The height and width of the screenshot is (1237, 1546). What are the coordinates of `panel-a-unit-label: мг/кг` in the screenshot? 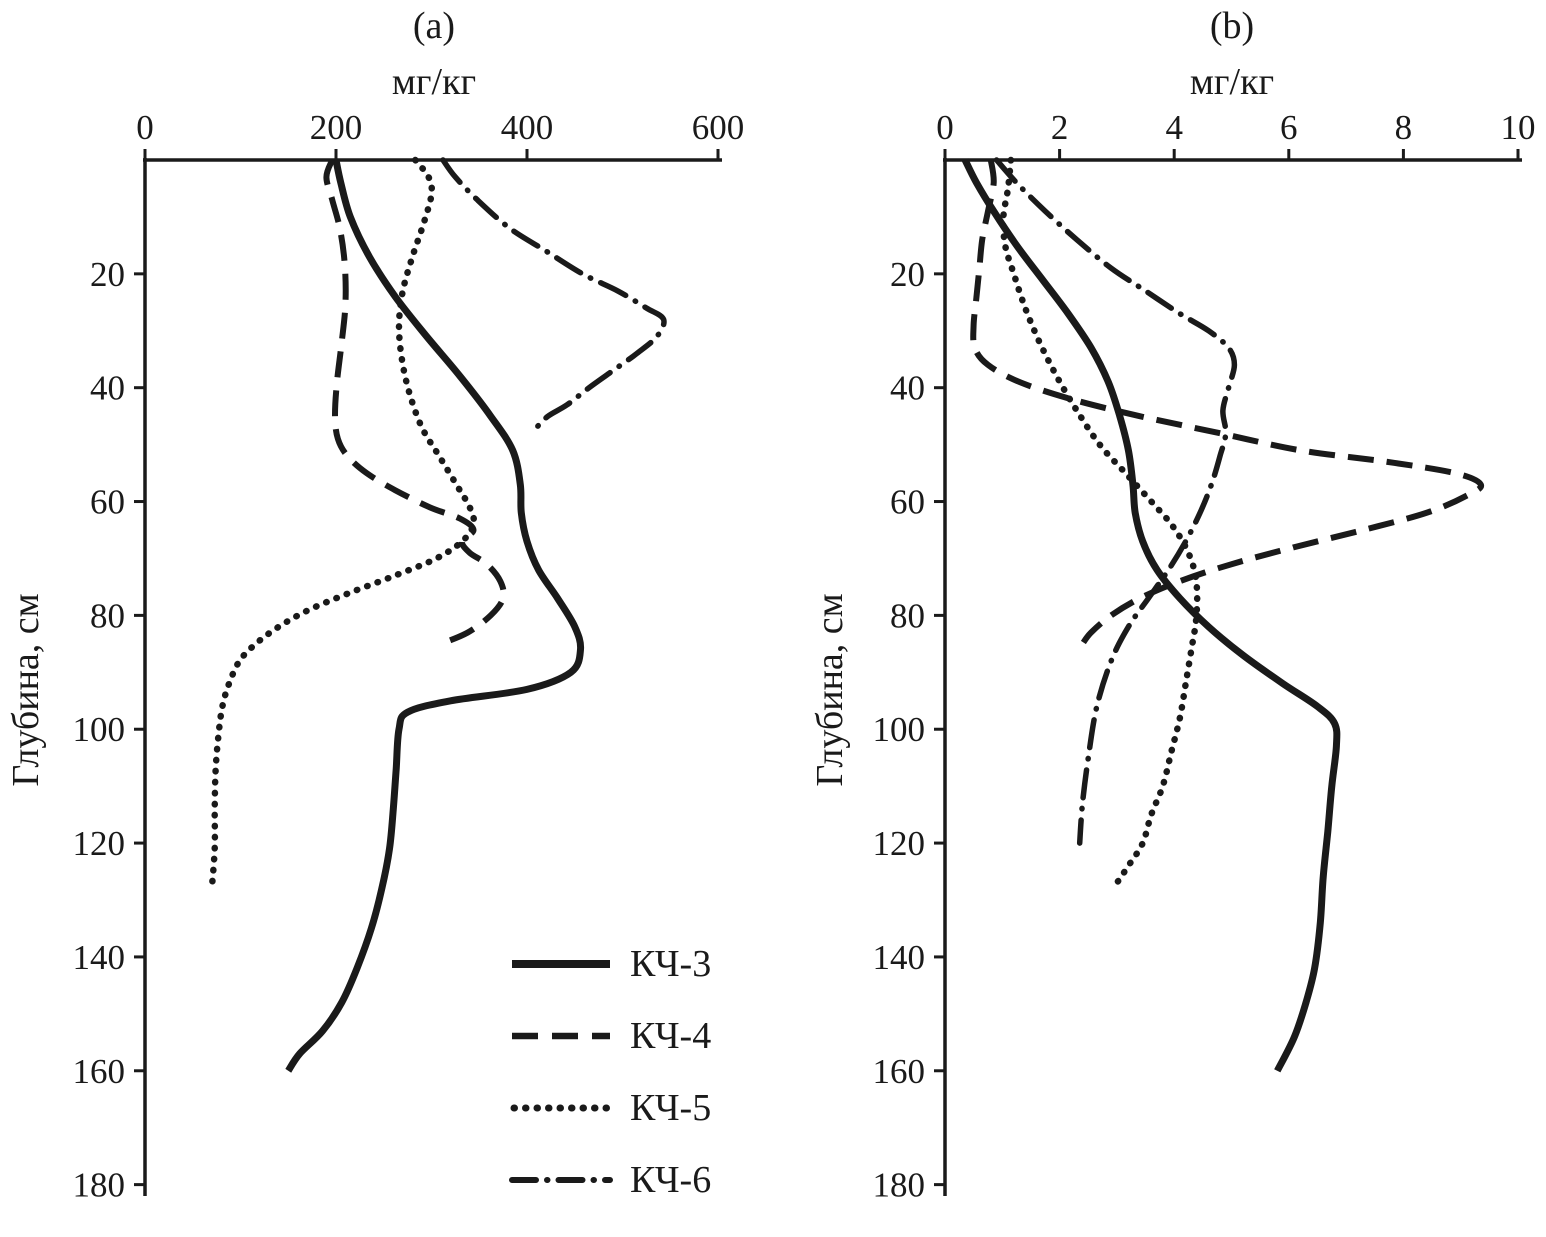 It's located at (434, 82).